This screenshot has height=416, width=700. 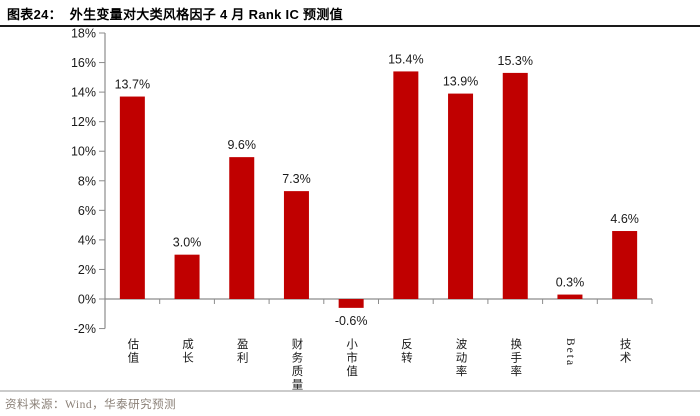 What do you see at coordinates (85, 329) in the screenshot?
I see `y-axis-tick-label: -2%` at bounding box center [85, 329].